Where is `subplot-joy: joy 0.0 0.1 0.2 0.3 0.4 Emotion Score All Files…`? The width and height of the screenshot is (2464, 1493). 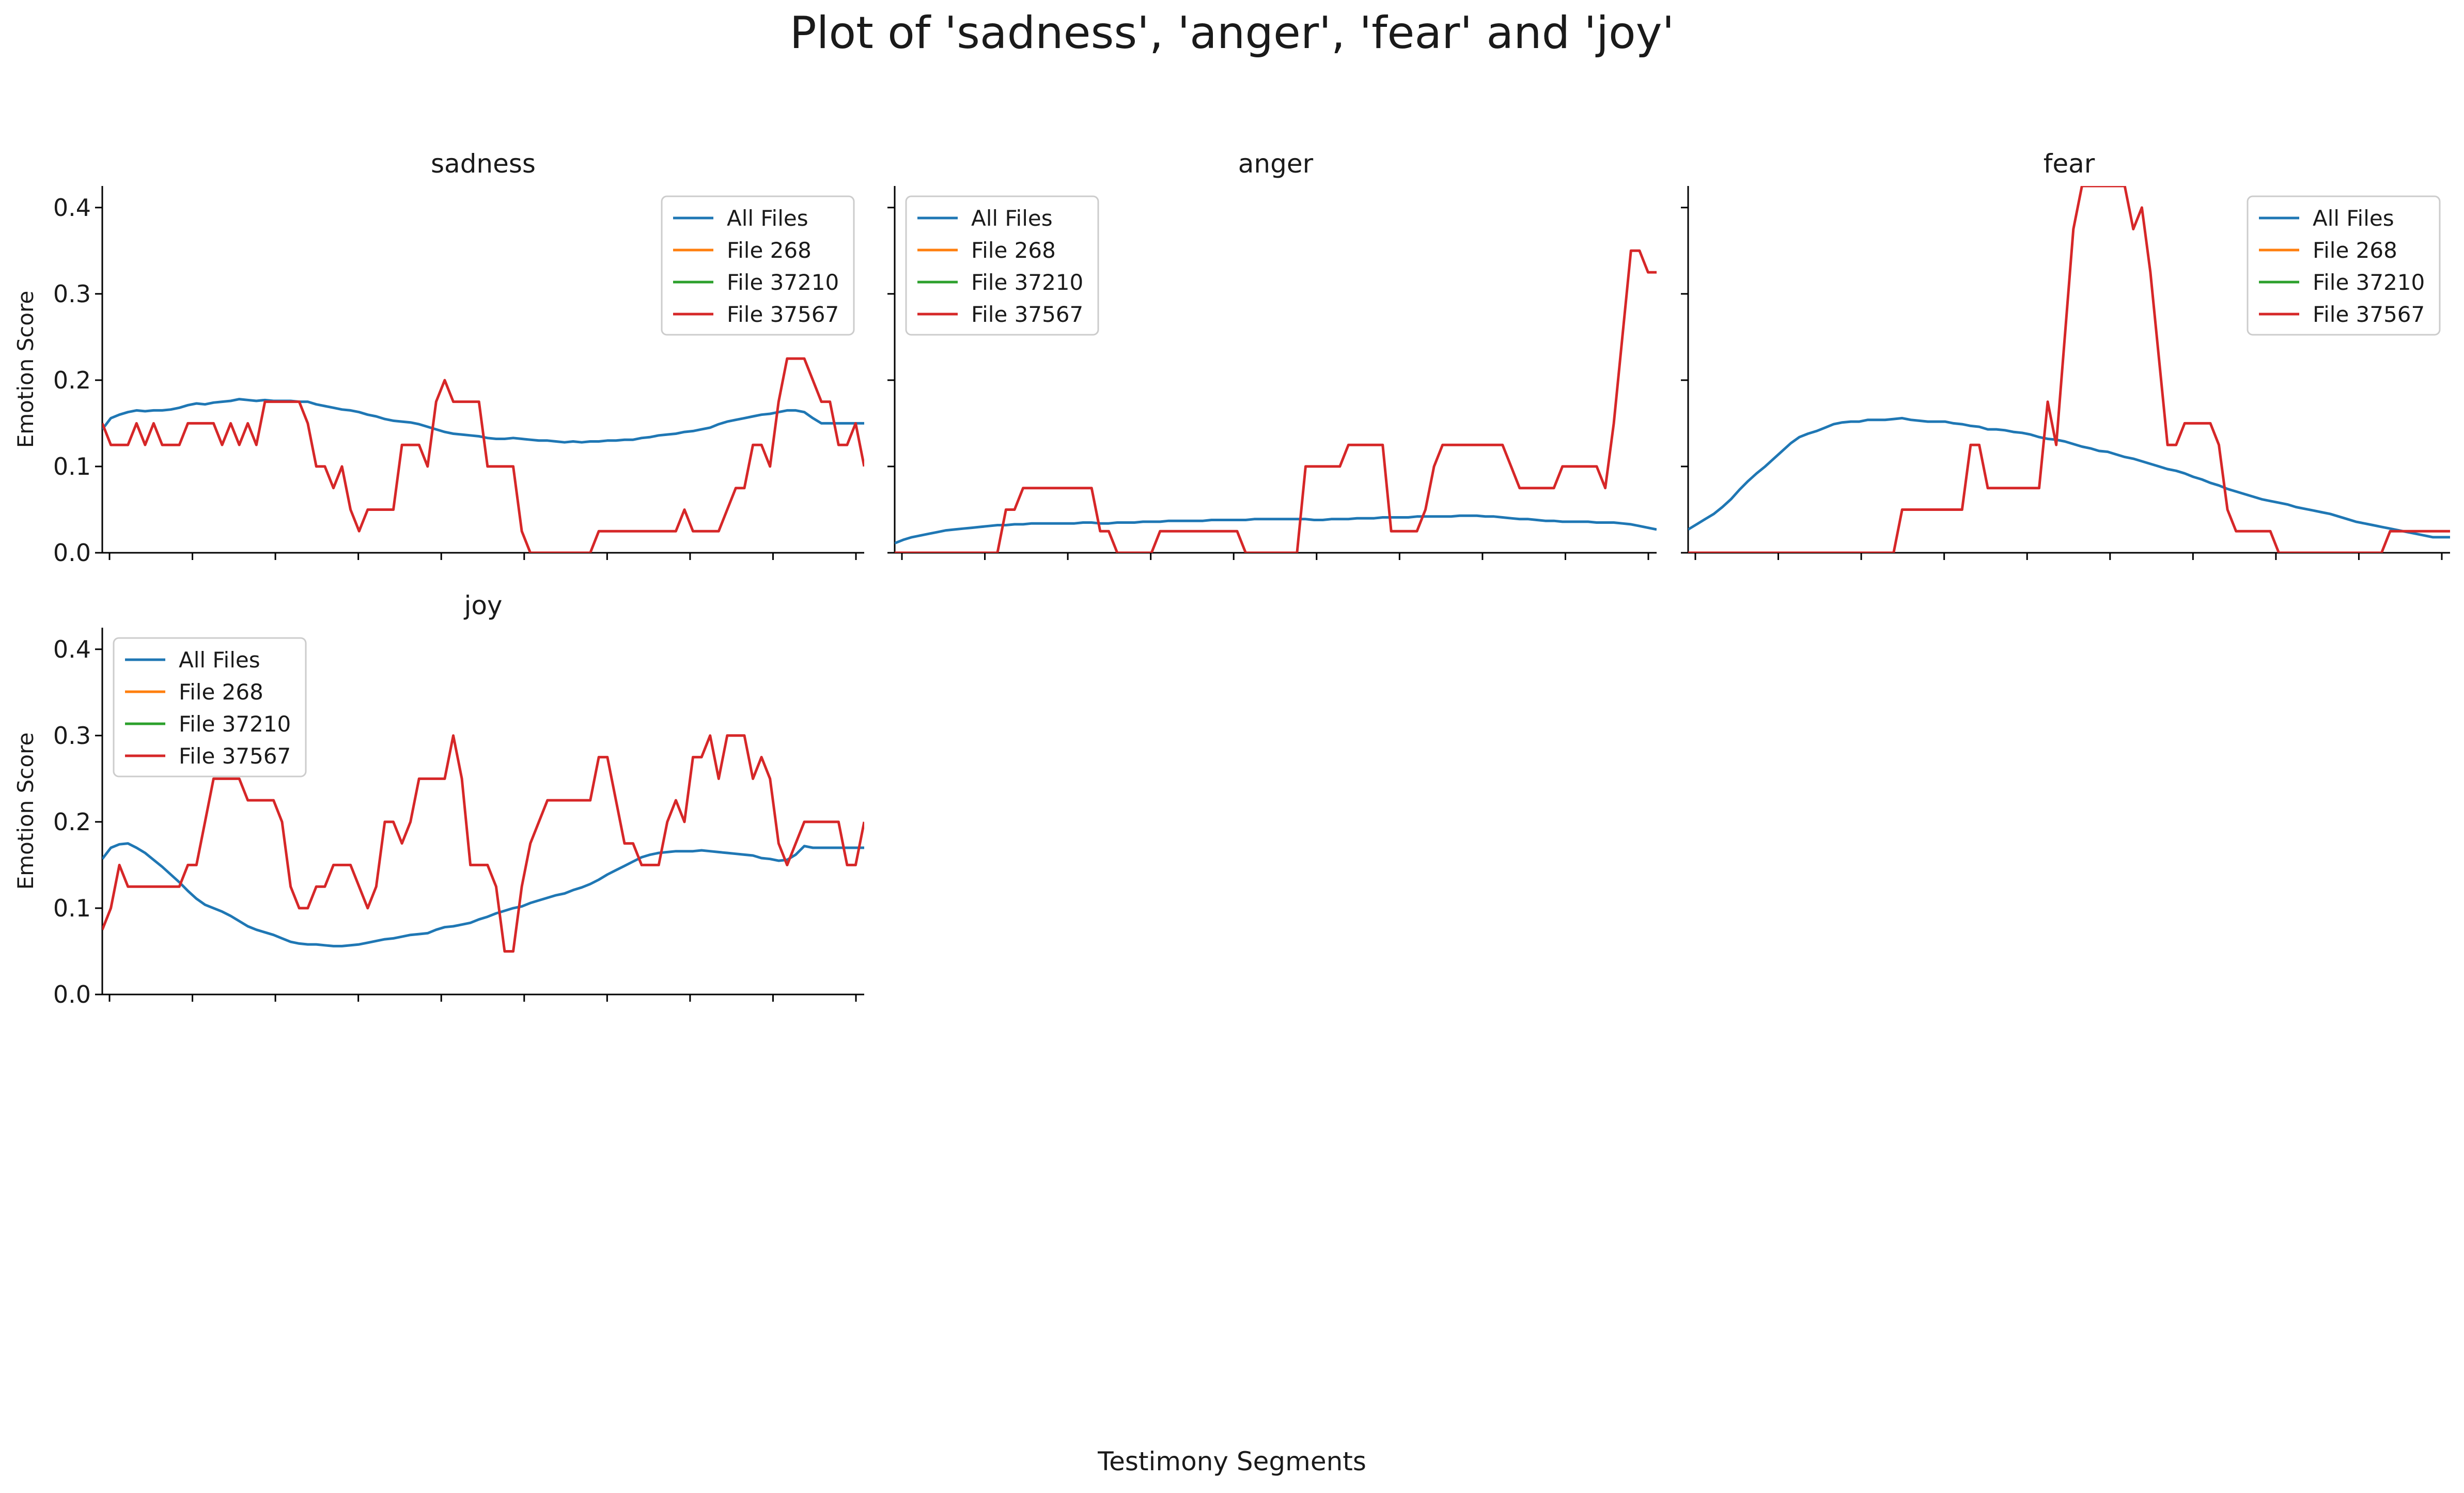 subplot-joy: joy 0.0 0.1 0.2 0.3 0.4 Emotion Score All Files… is located at coordinates (438, 799).